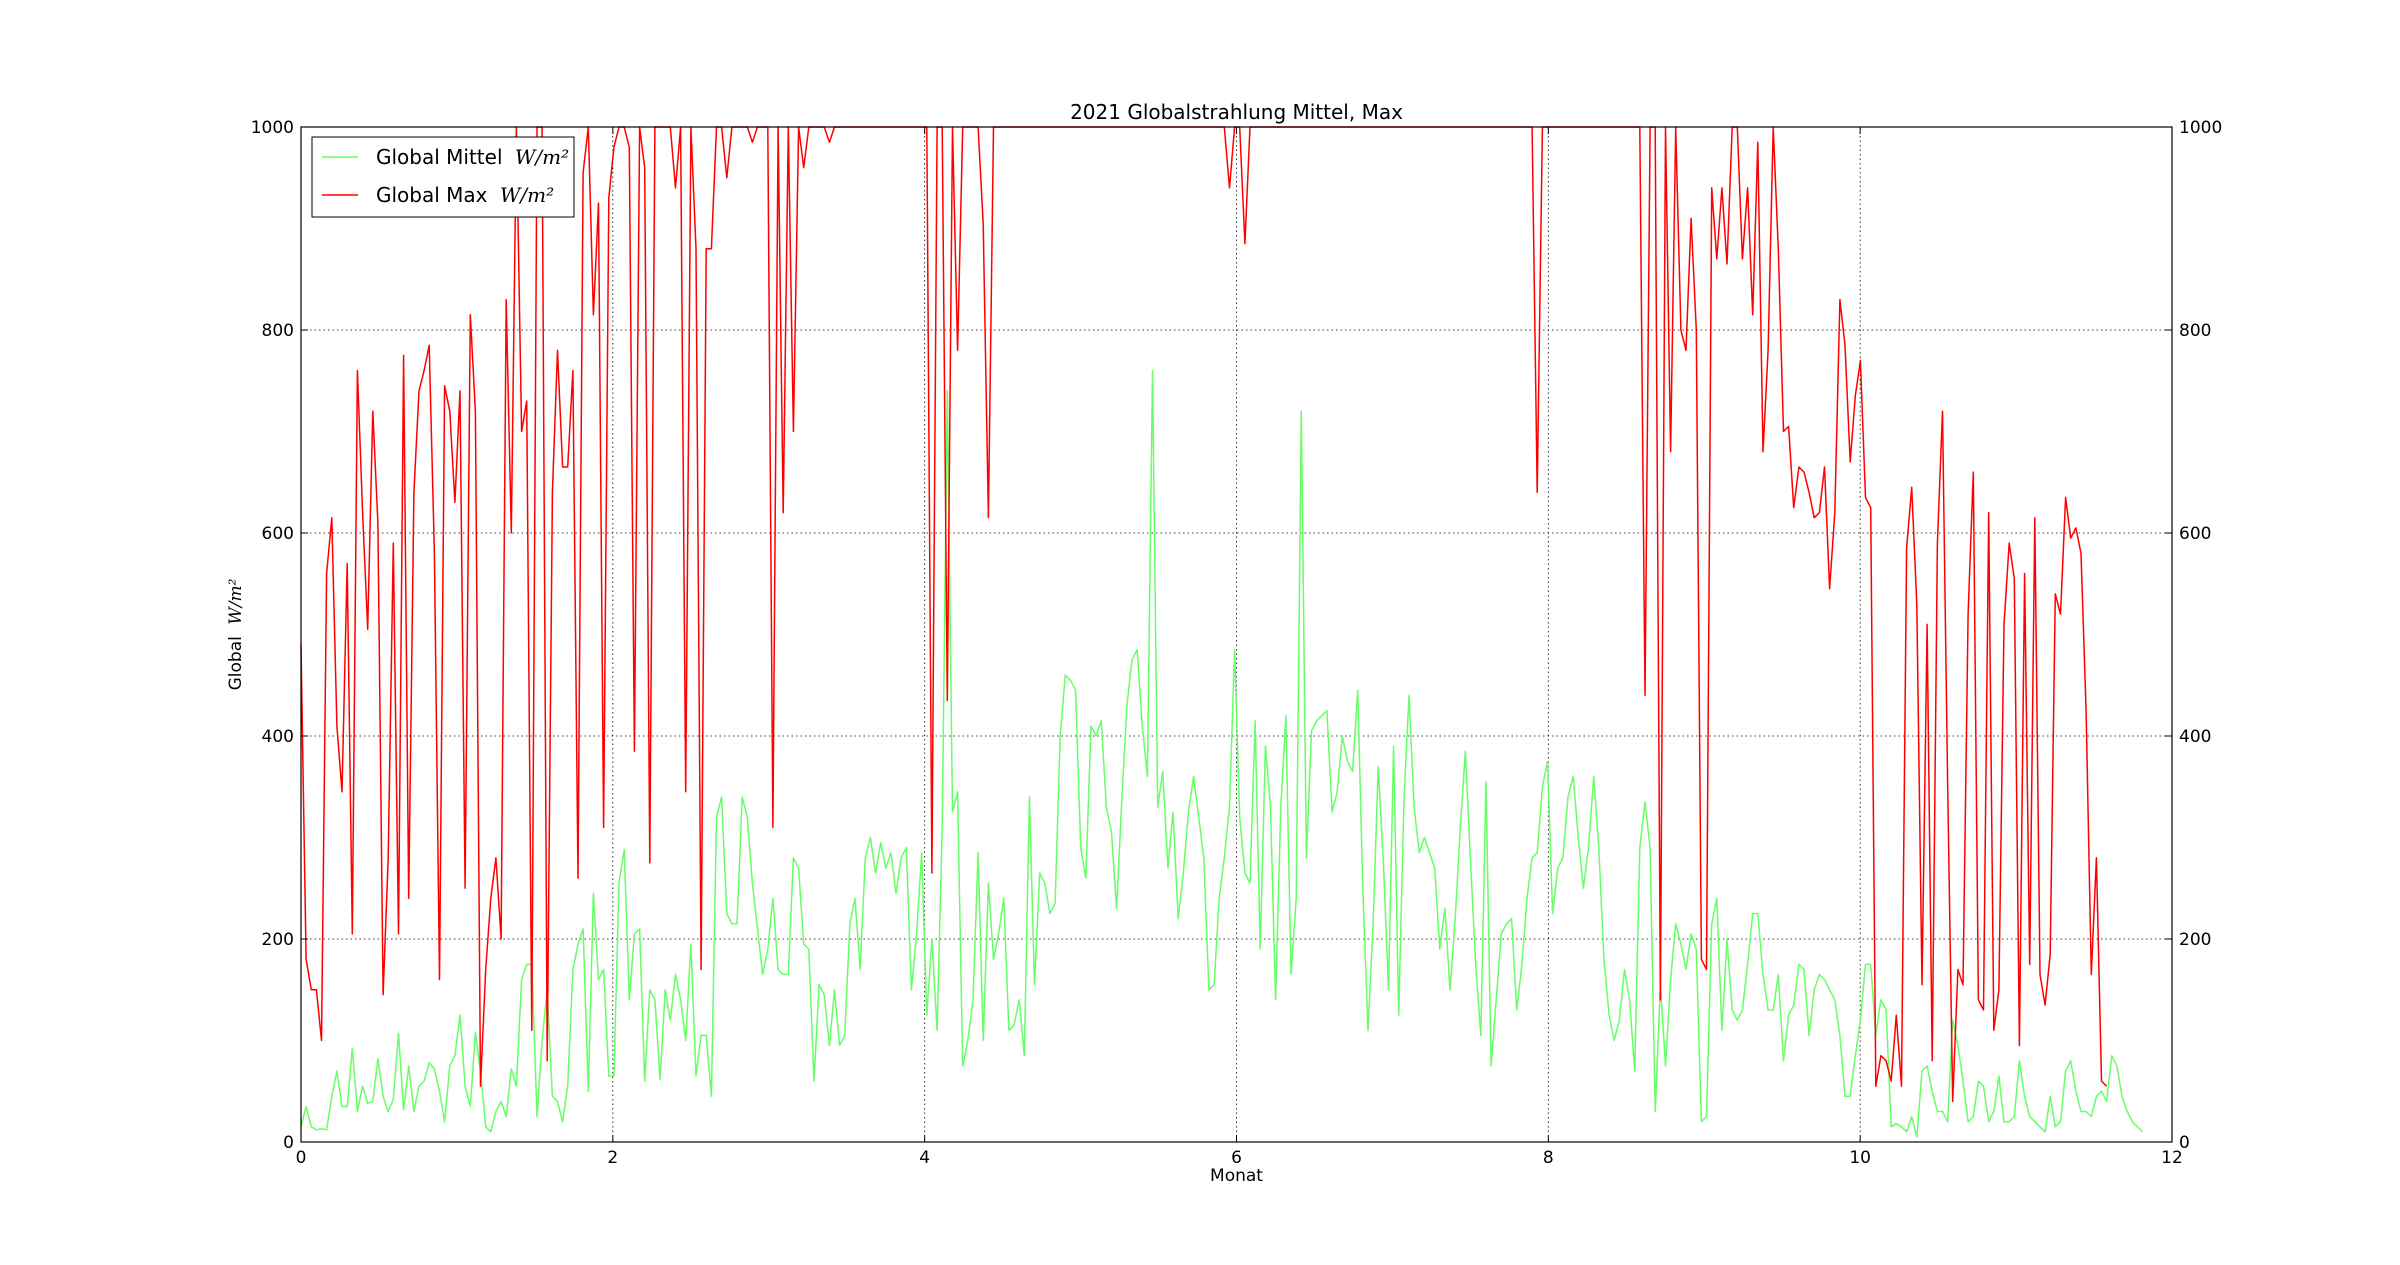 This screenshot has height=1265, width=2400. I want to click on right-y-tick-label: 800, so click(2195, 331).